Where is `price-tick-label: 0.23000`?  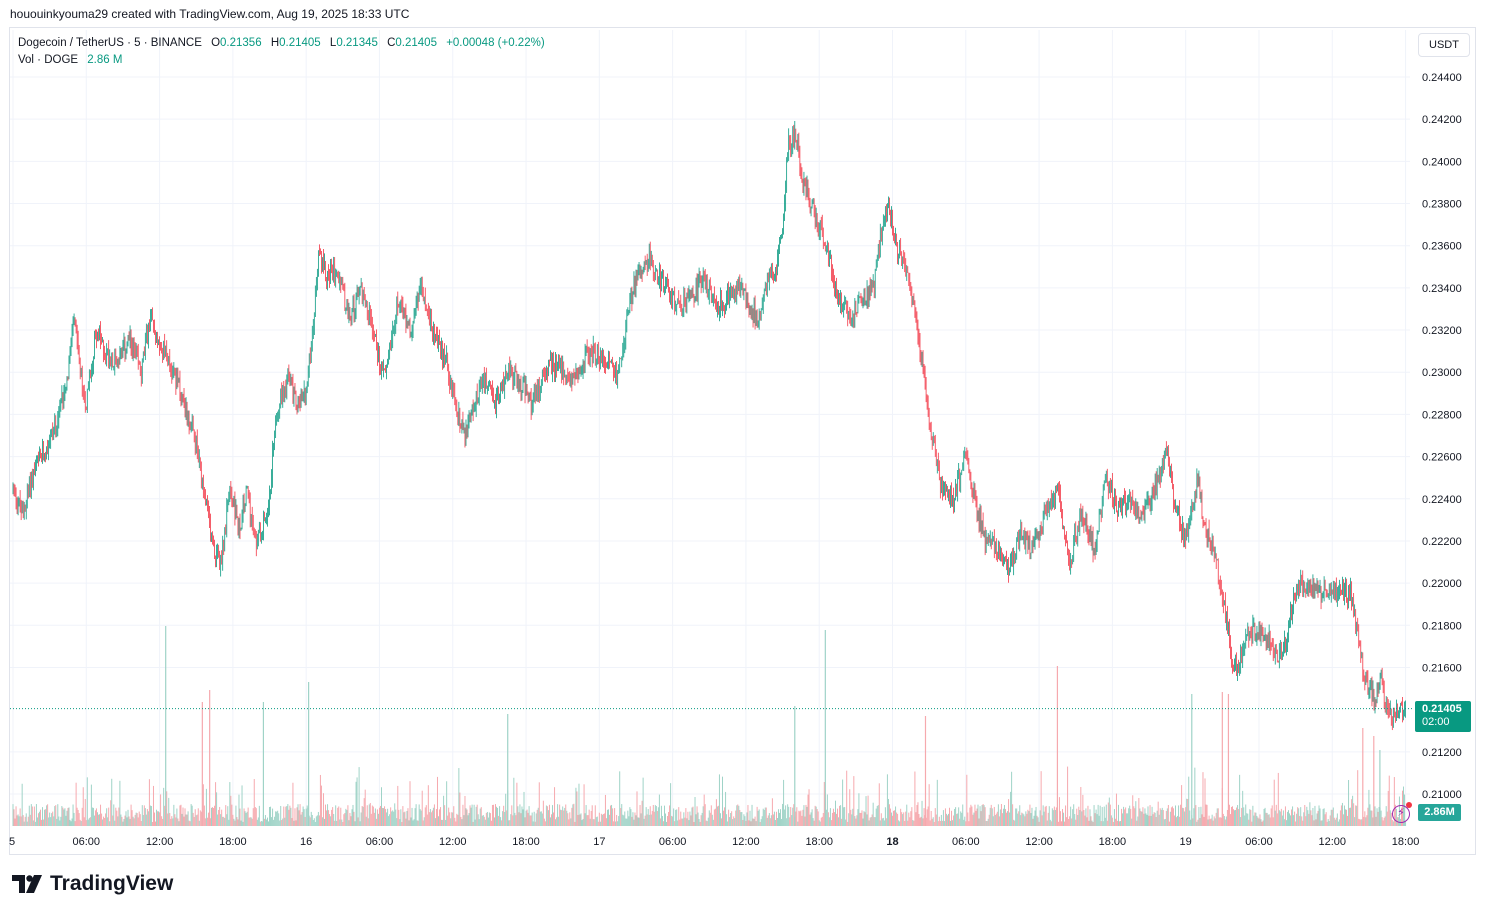
price-tick-label: 0.23000 is located at coordinates (1442, 373).